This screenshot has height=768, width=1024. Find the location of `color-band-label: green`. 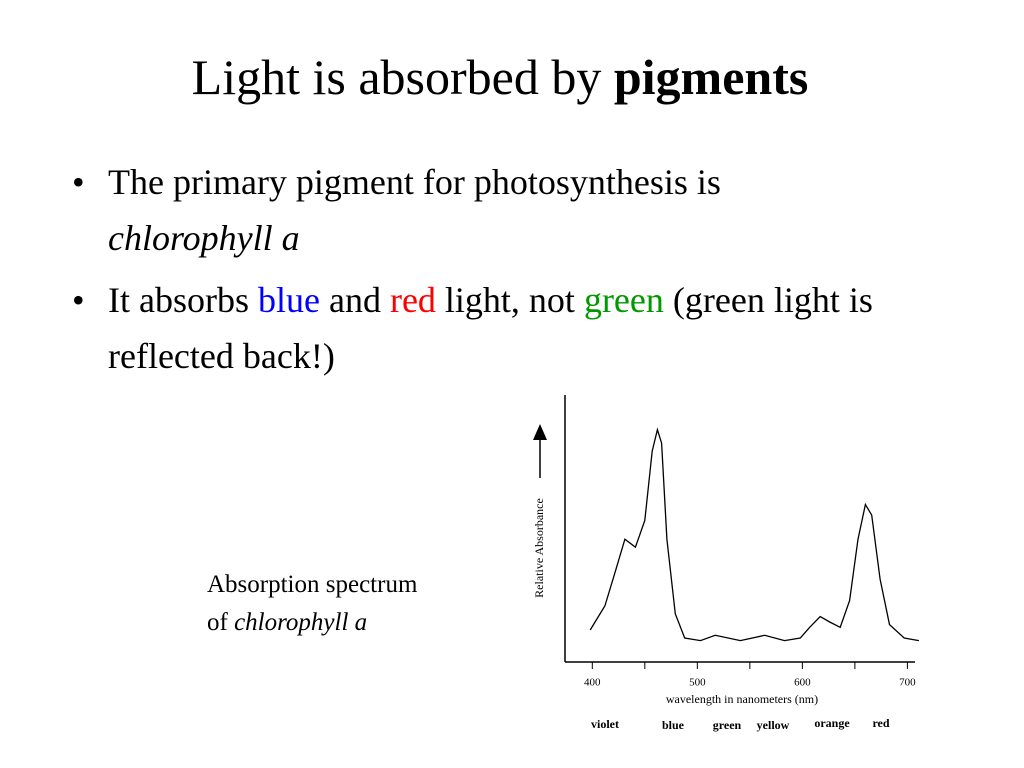

color-band-label: green is located at coordinates (727, 725).